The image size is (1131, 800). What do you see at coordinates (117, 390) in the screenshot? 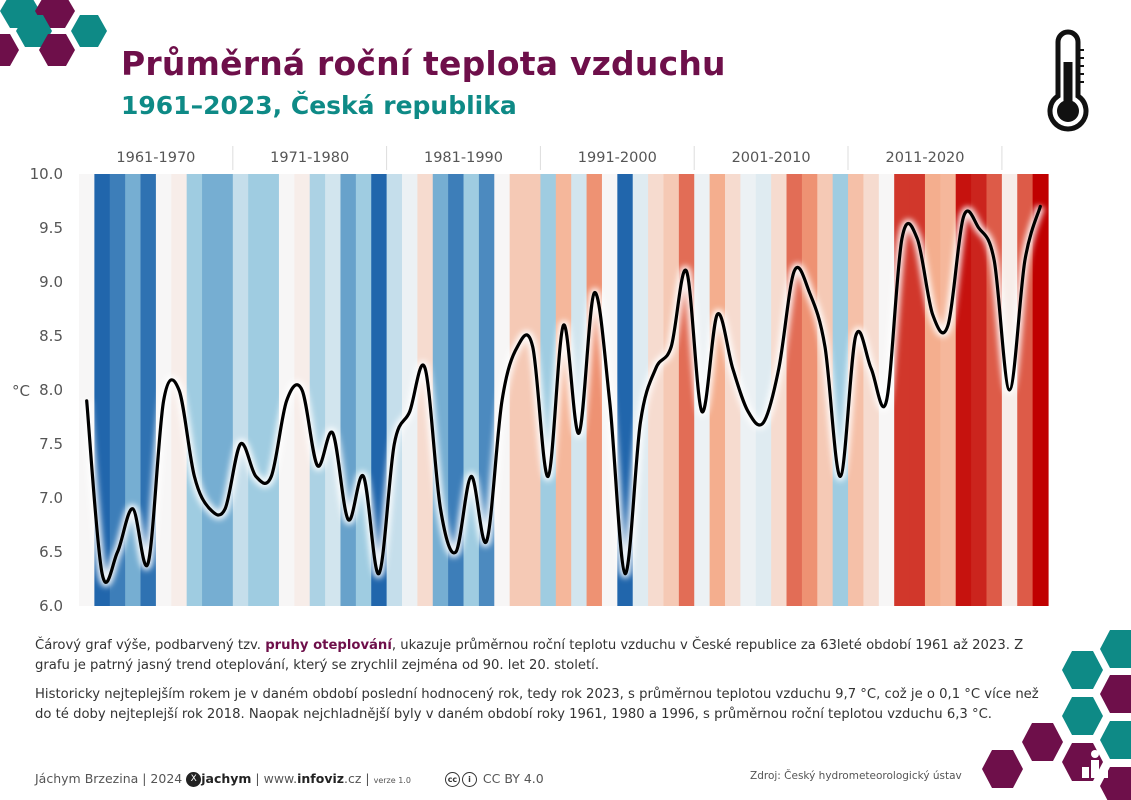
I see `stripe-1963` at bounding box center [117, 390].